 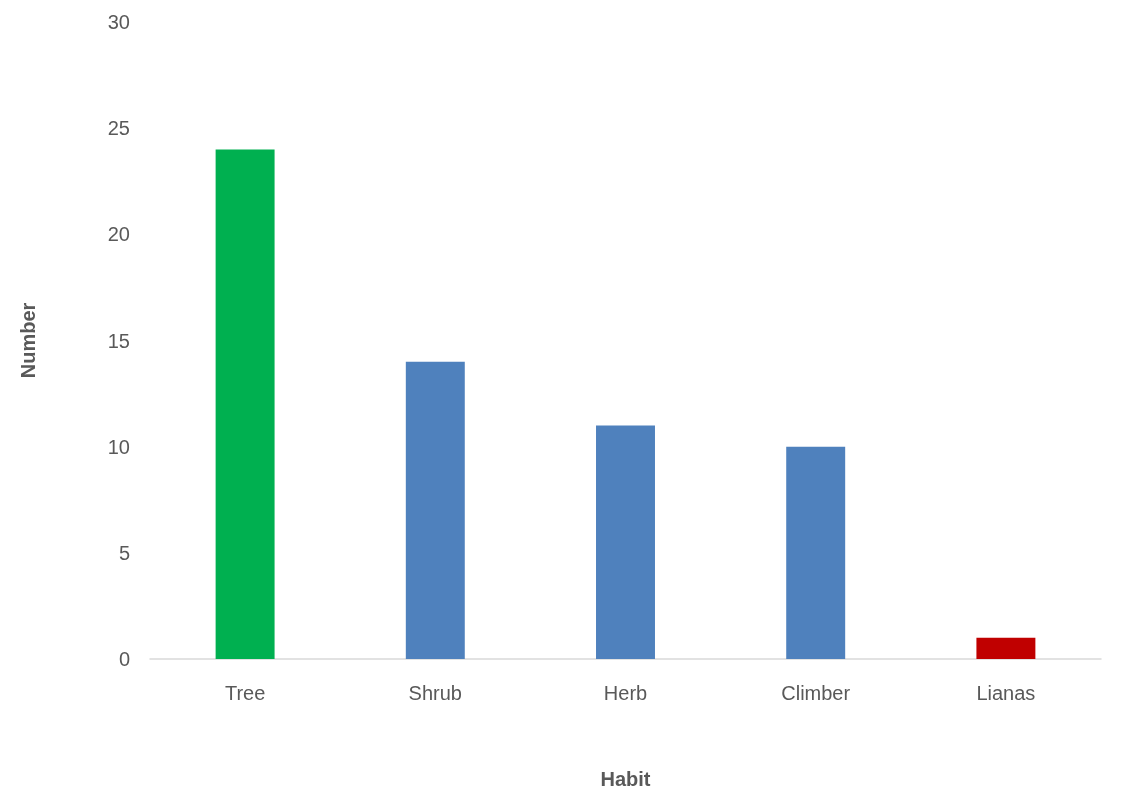 What do you see at coordinates (28, 340) in the screenshot?
I see `y-axis-title: Number` at bounding box center [28, 340].